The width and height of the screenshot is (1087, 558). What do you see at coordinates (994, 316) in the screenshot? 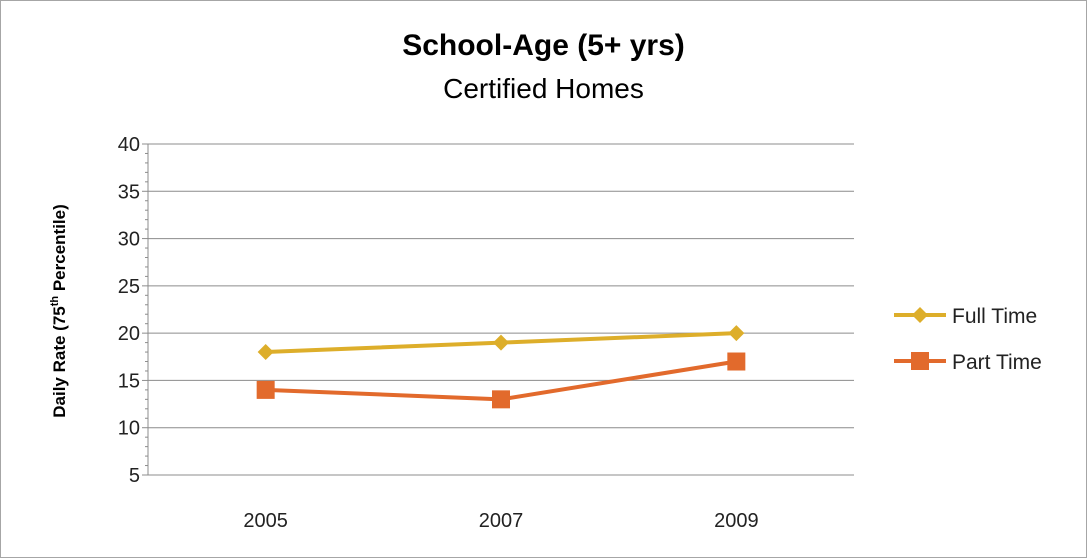
I see `legend-label-full-time: Full Time` at bounding box center [994, 316].